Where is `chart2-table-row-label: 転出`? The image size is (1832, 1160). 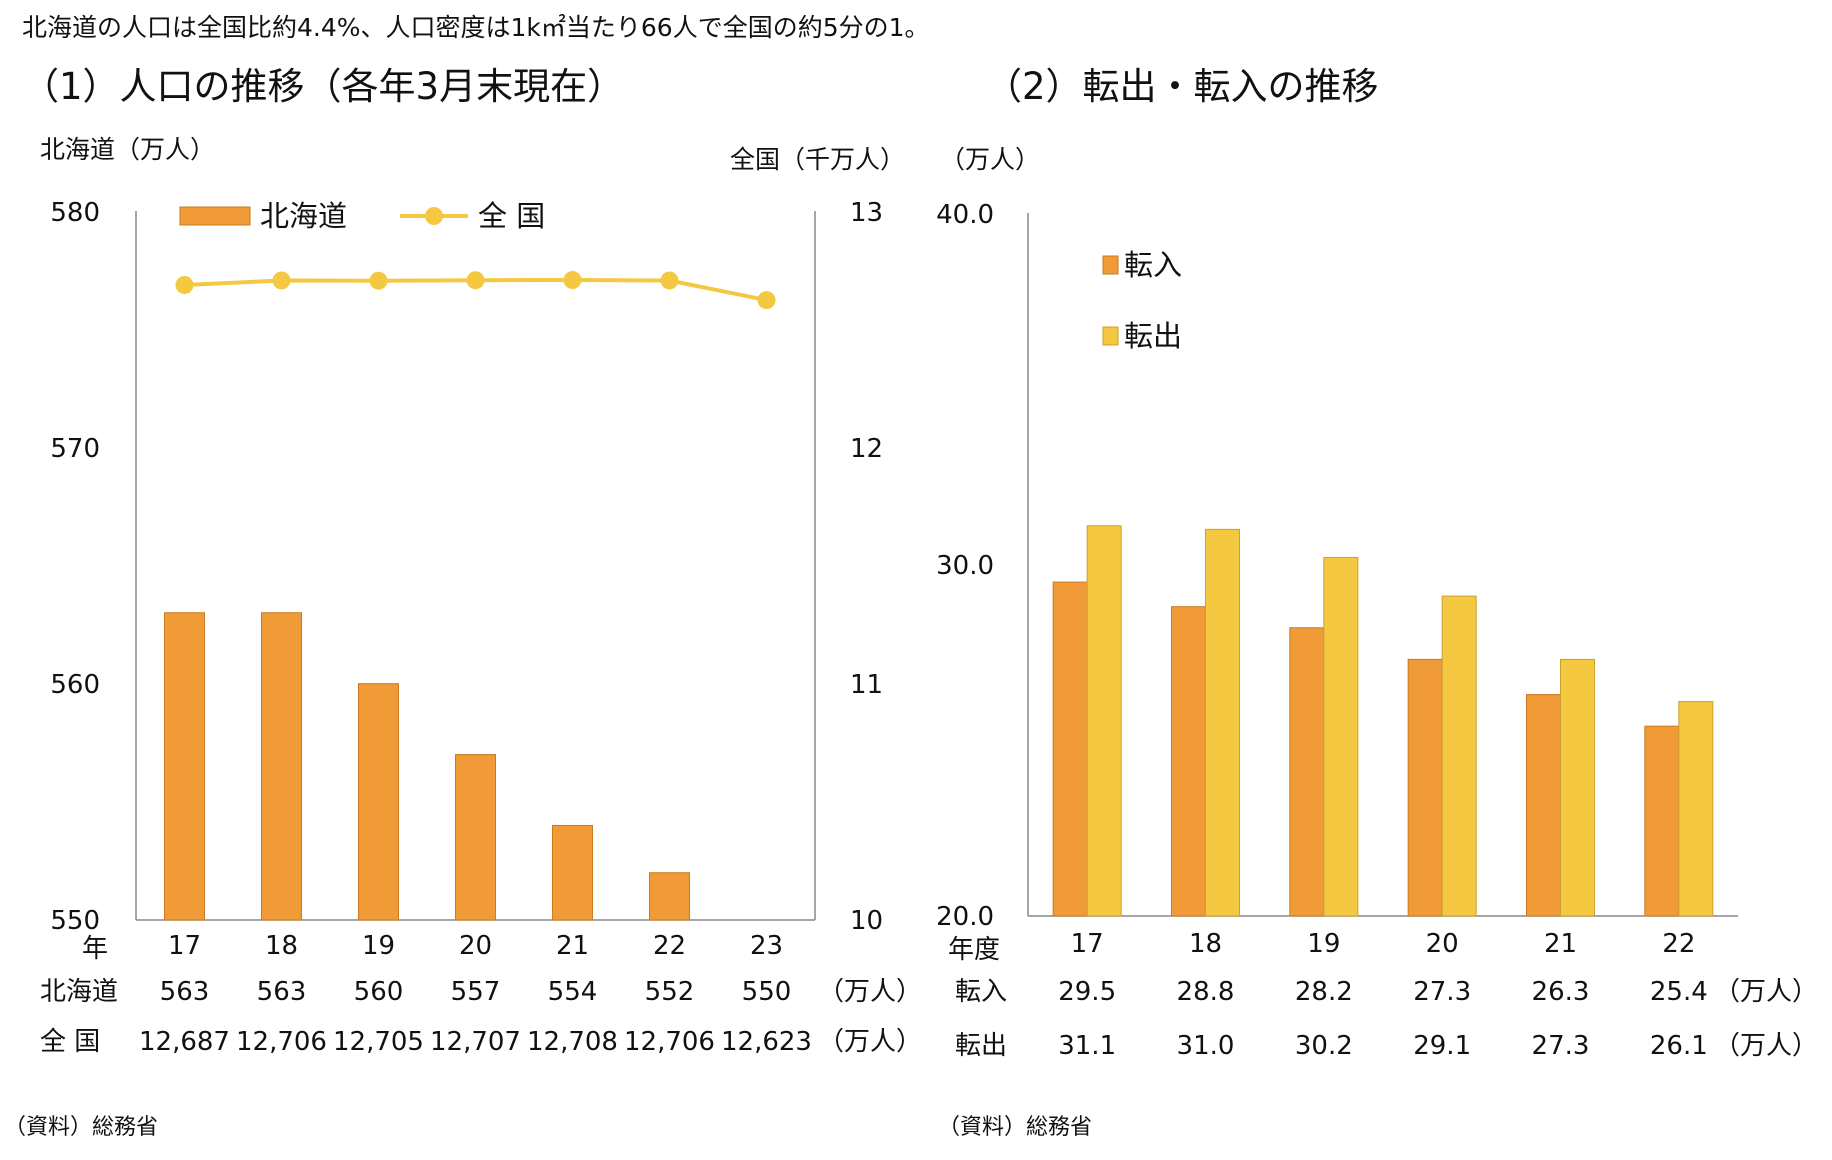 chart2-table-row-label: 転出 is located at coordinates (981, 1046).